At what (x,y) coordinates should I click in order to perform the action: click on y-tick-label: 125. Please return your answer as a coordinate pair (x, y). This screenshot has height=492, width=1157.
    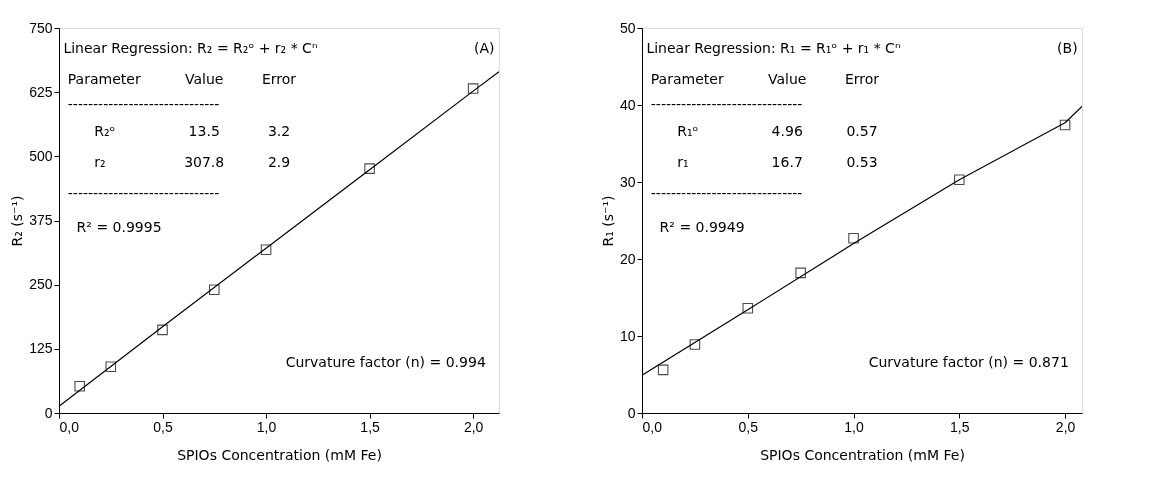
    Looking at the image, I should click on (41, 348).